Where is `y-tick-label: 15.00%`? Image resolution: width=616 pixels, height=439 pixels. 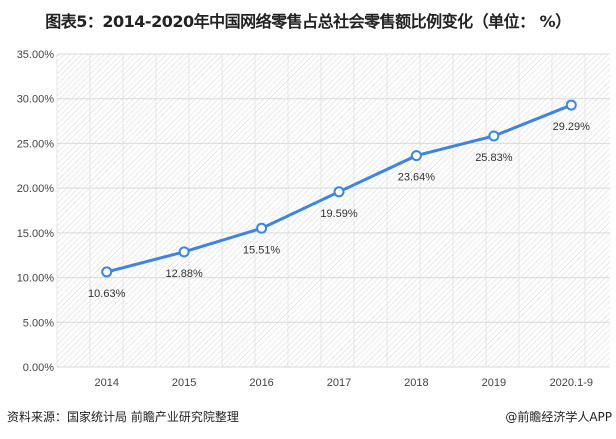
y-tick-label: 15.00% is located at coordinates (36, 234).